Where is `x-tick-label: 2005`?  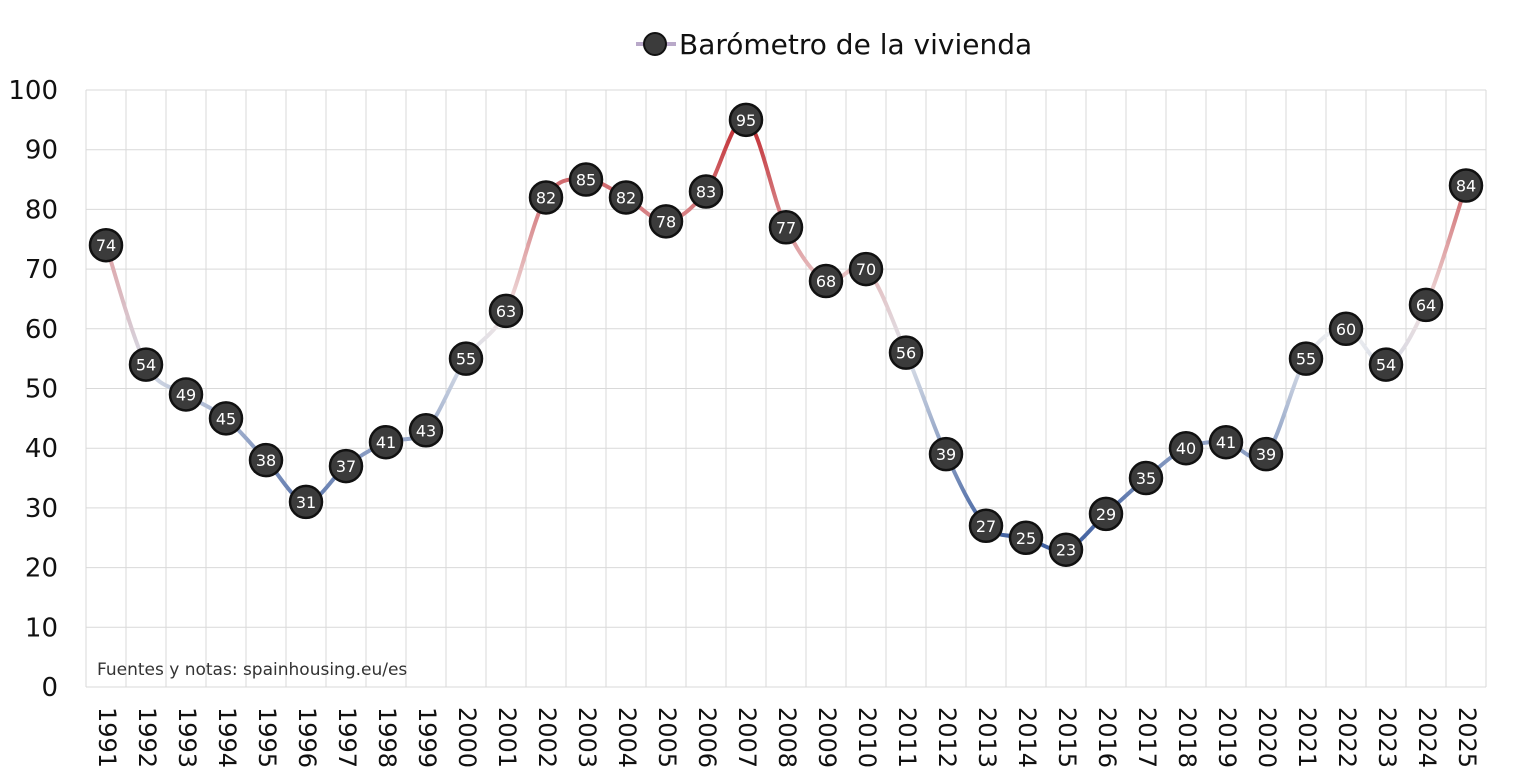 x-tick-label: 2005 is located at coordinates (667, 737).